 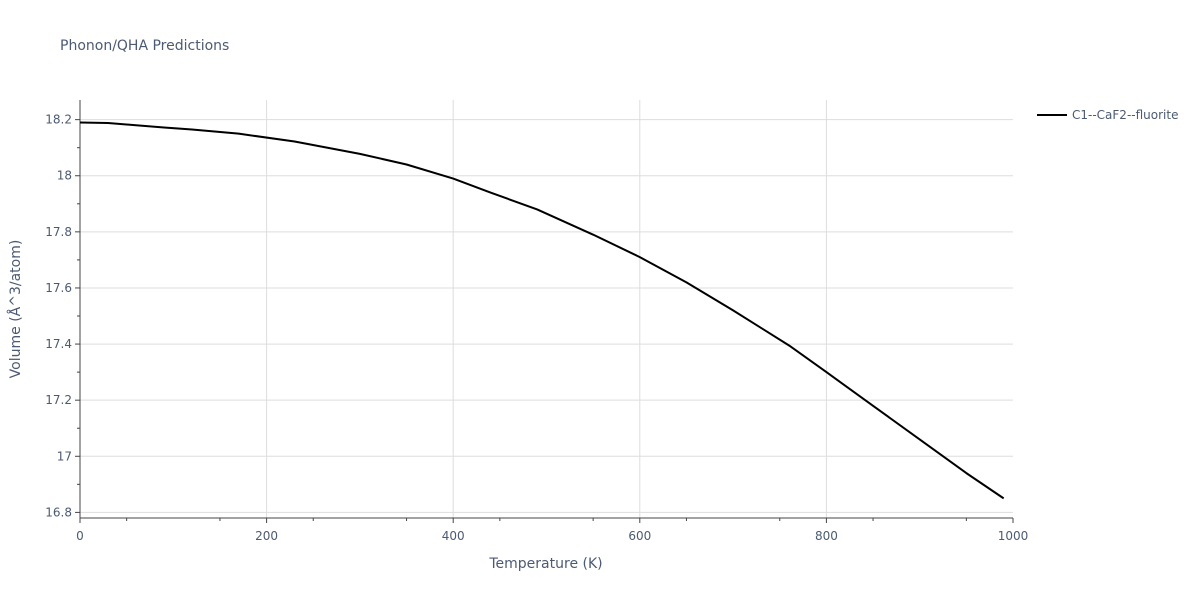 I want to click on x-axis-title: Temperature (K), so click(x=545, y=564).